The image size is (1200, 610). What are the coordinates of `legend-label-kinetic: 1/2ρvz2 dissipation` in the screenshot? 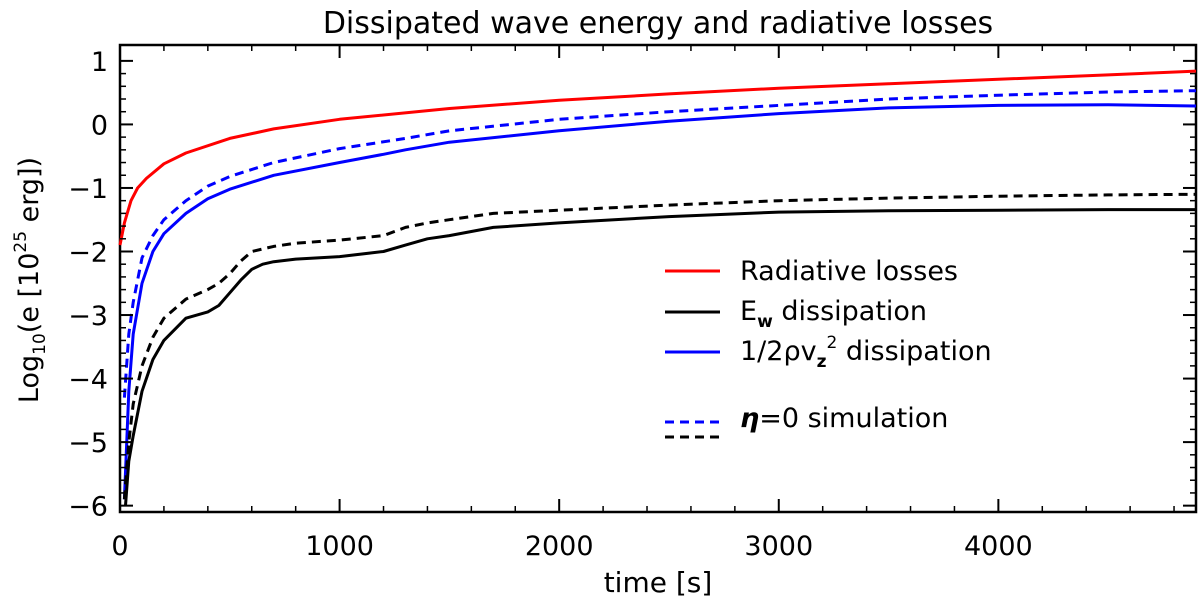 It's located at (866, 352).